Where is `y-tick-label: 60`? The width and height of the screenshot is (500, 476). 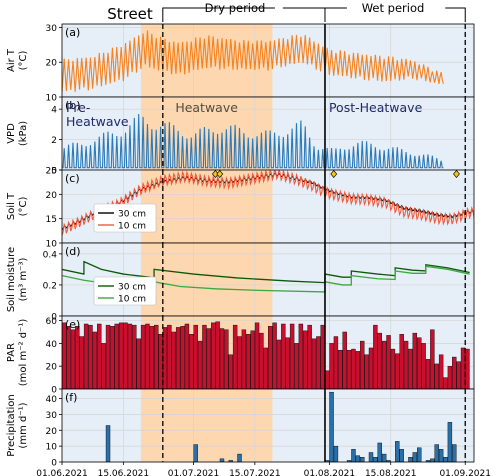
y-tick-label: 60 is located at coordinates (52, 322).